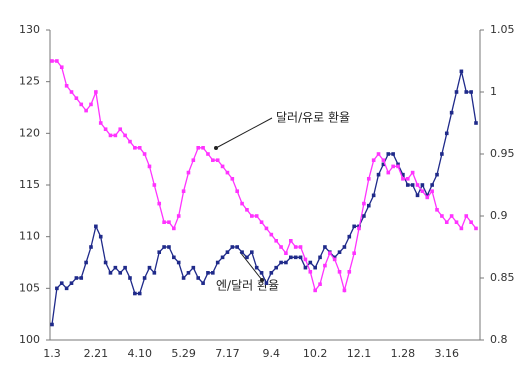 The width and height of the screenshot is (525, 381). Describe the element at coordinates (447, 353) in the screenshot. I see `x-tick-label: 3.16` at that location.